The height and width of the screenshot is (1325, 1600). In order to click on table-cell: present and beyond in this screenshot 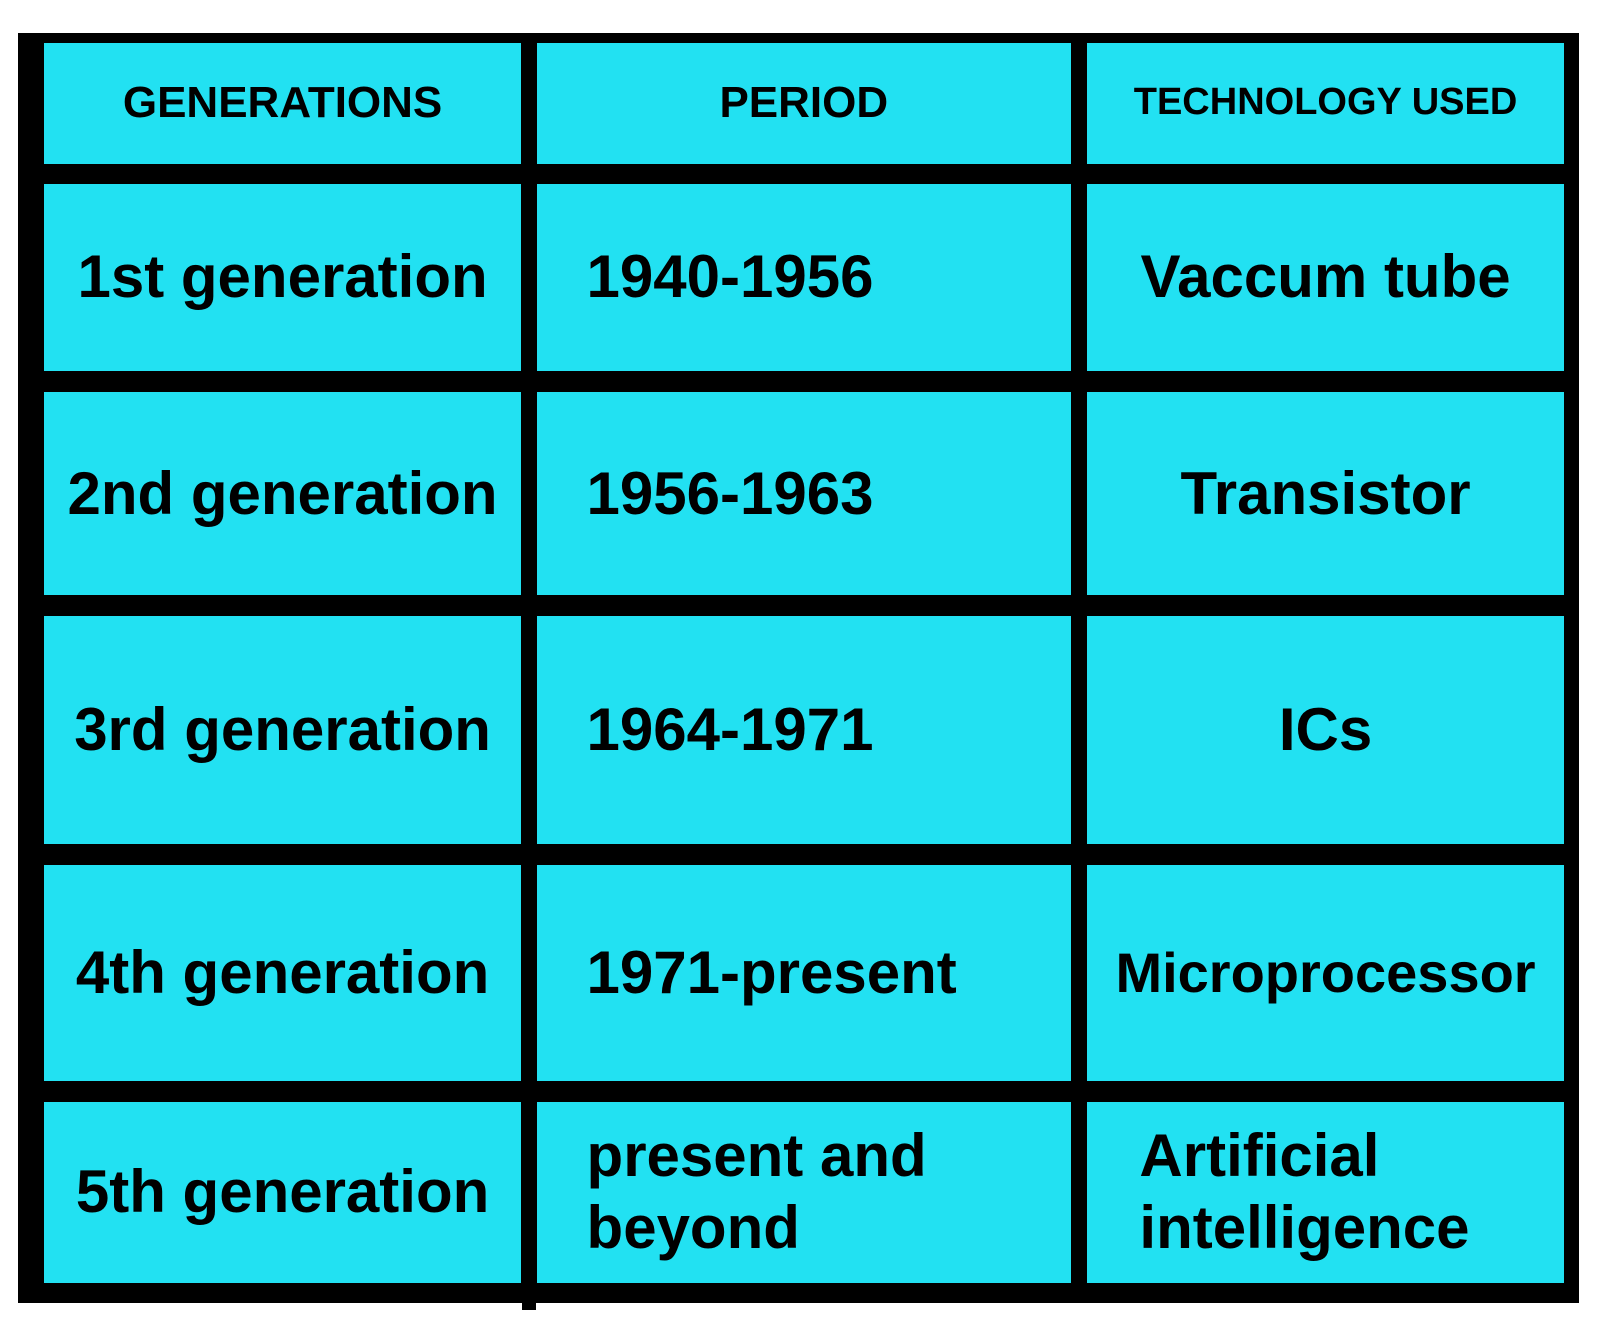, I will do `click(804, 1192)`.